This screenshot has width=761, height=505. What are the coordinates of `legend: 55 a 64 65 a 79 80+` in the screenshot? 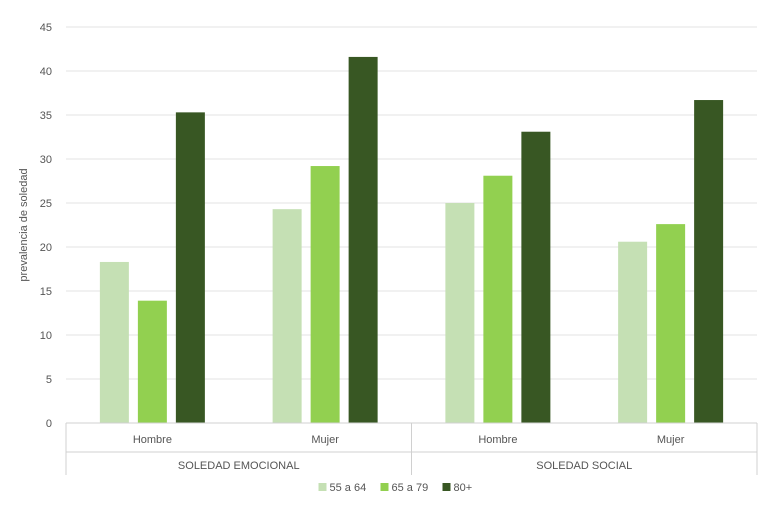 It's located at (395, 488).